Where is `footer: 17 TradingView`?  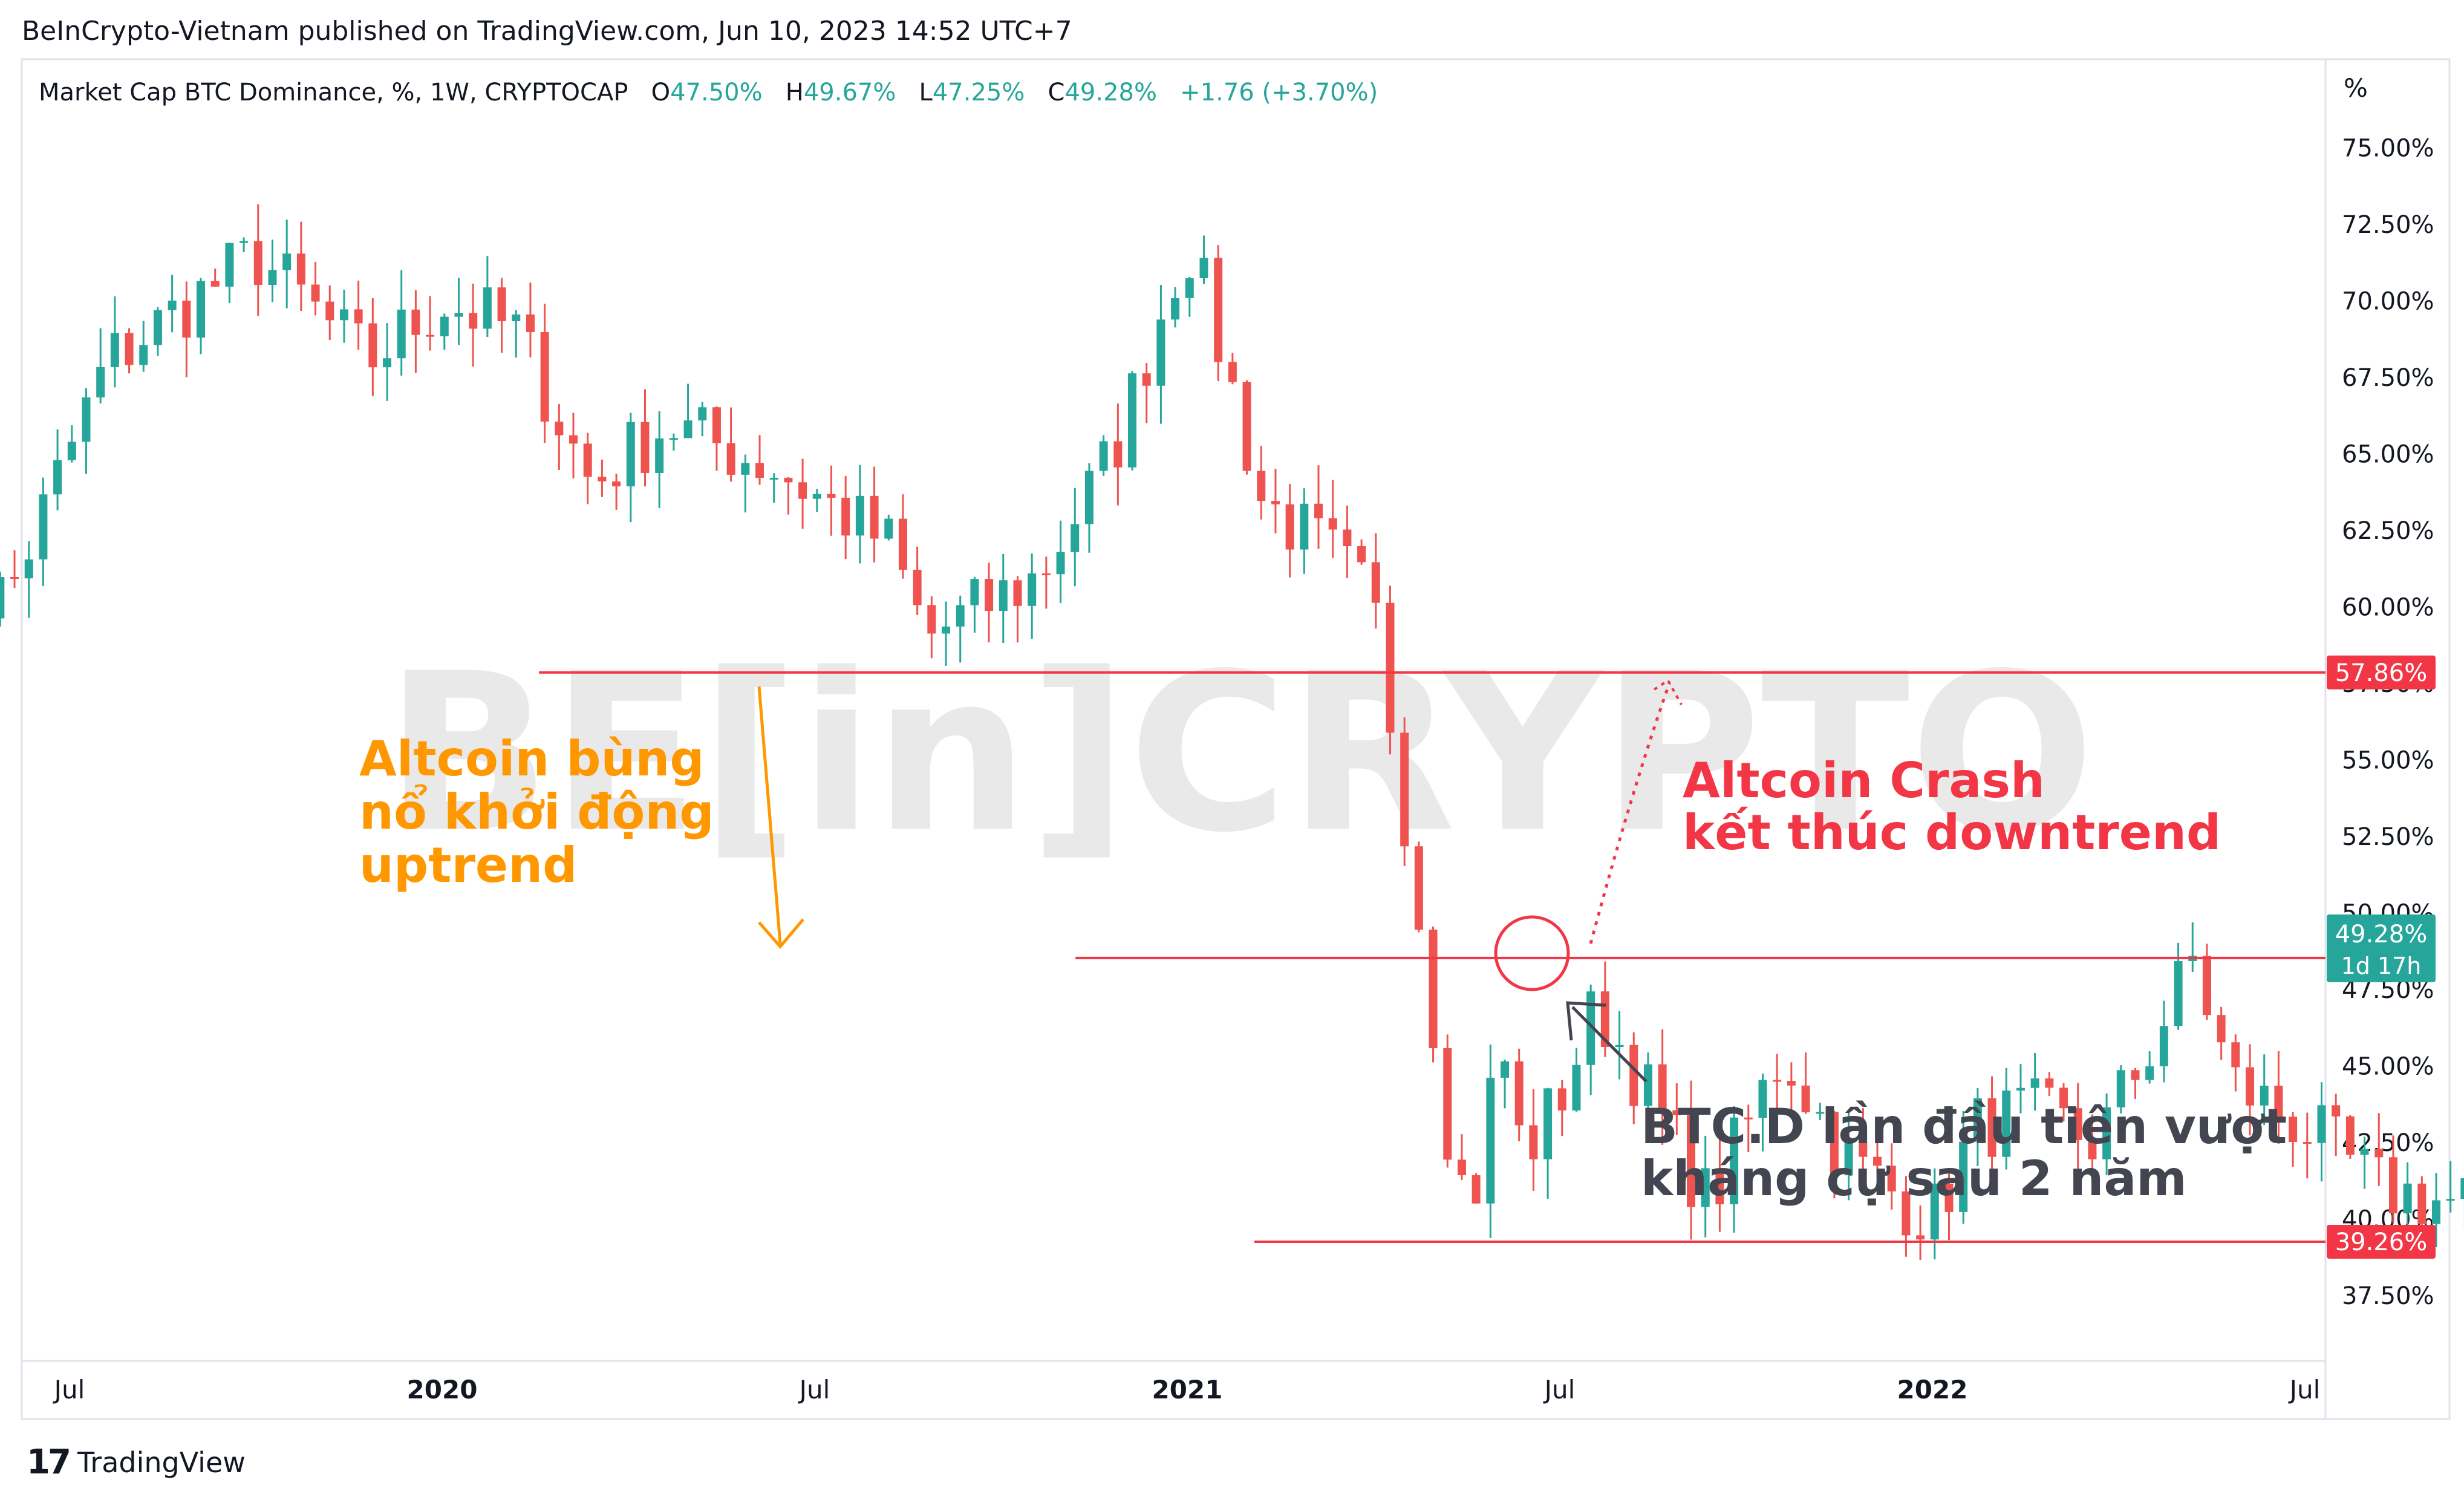 footer: 17 TradingView is located at coordinates (136, 1462).